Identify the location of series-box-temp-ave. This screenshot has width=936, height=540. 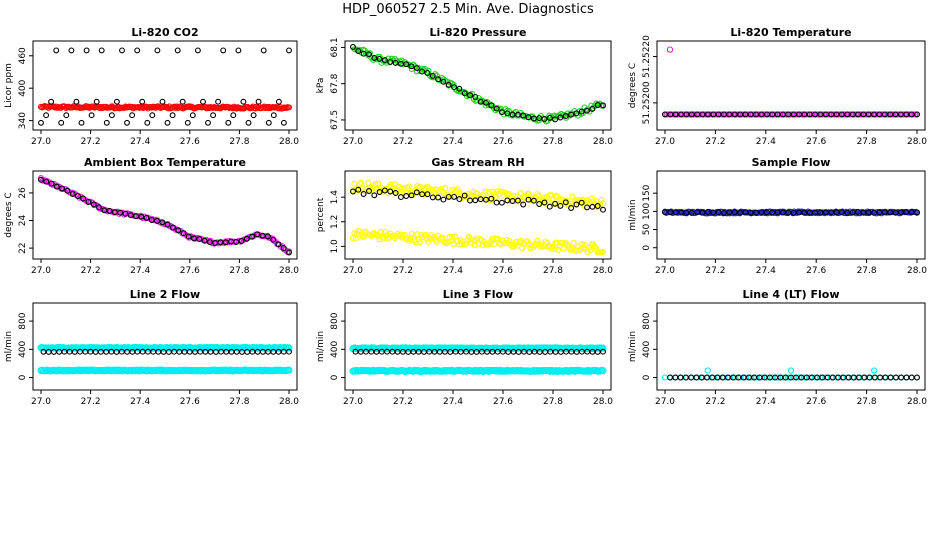
(165, 216).